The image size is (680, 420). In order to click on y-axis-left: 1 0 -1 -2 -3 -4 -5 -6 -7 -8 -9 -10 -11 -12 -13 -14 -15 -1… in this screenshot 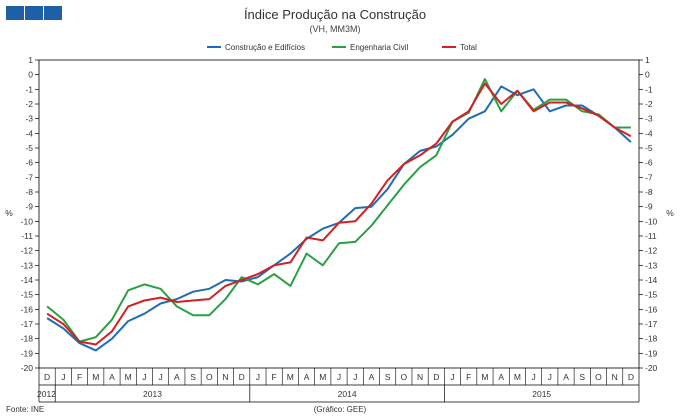, I will do `click(30, 214)`.